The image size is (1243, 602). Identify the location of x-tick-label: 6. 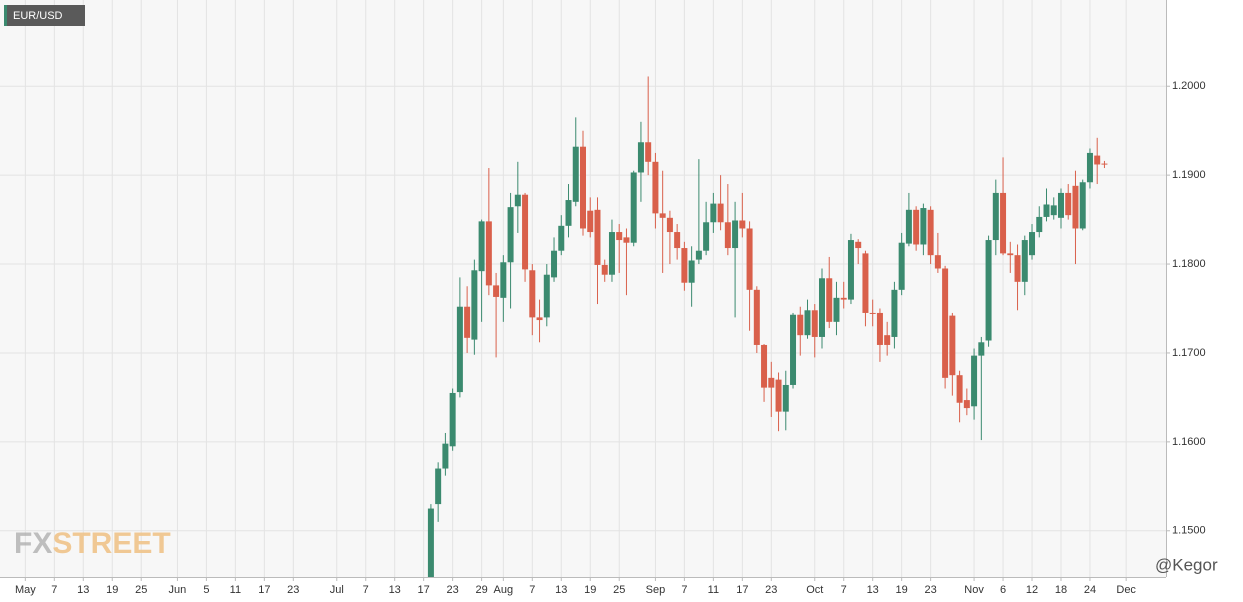
(1003, 590).